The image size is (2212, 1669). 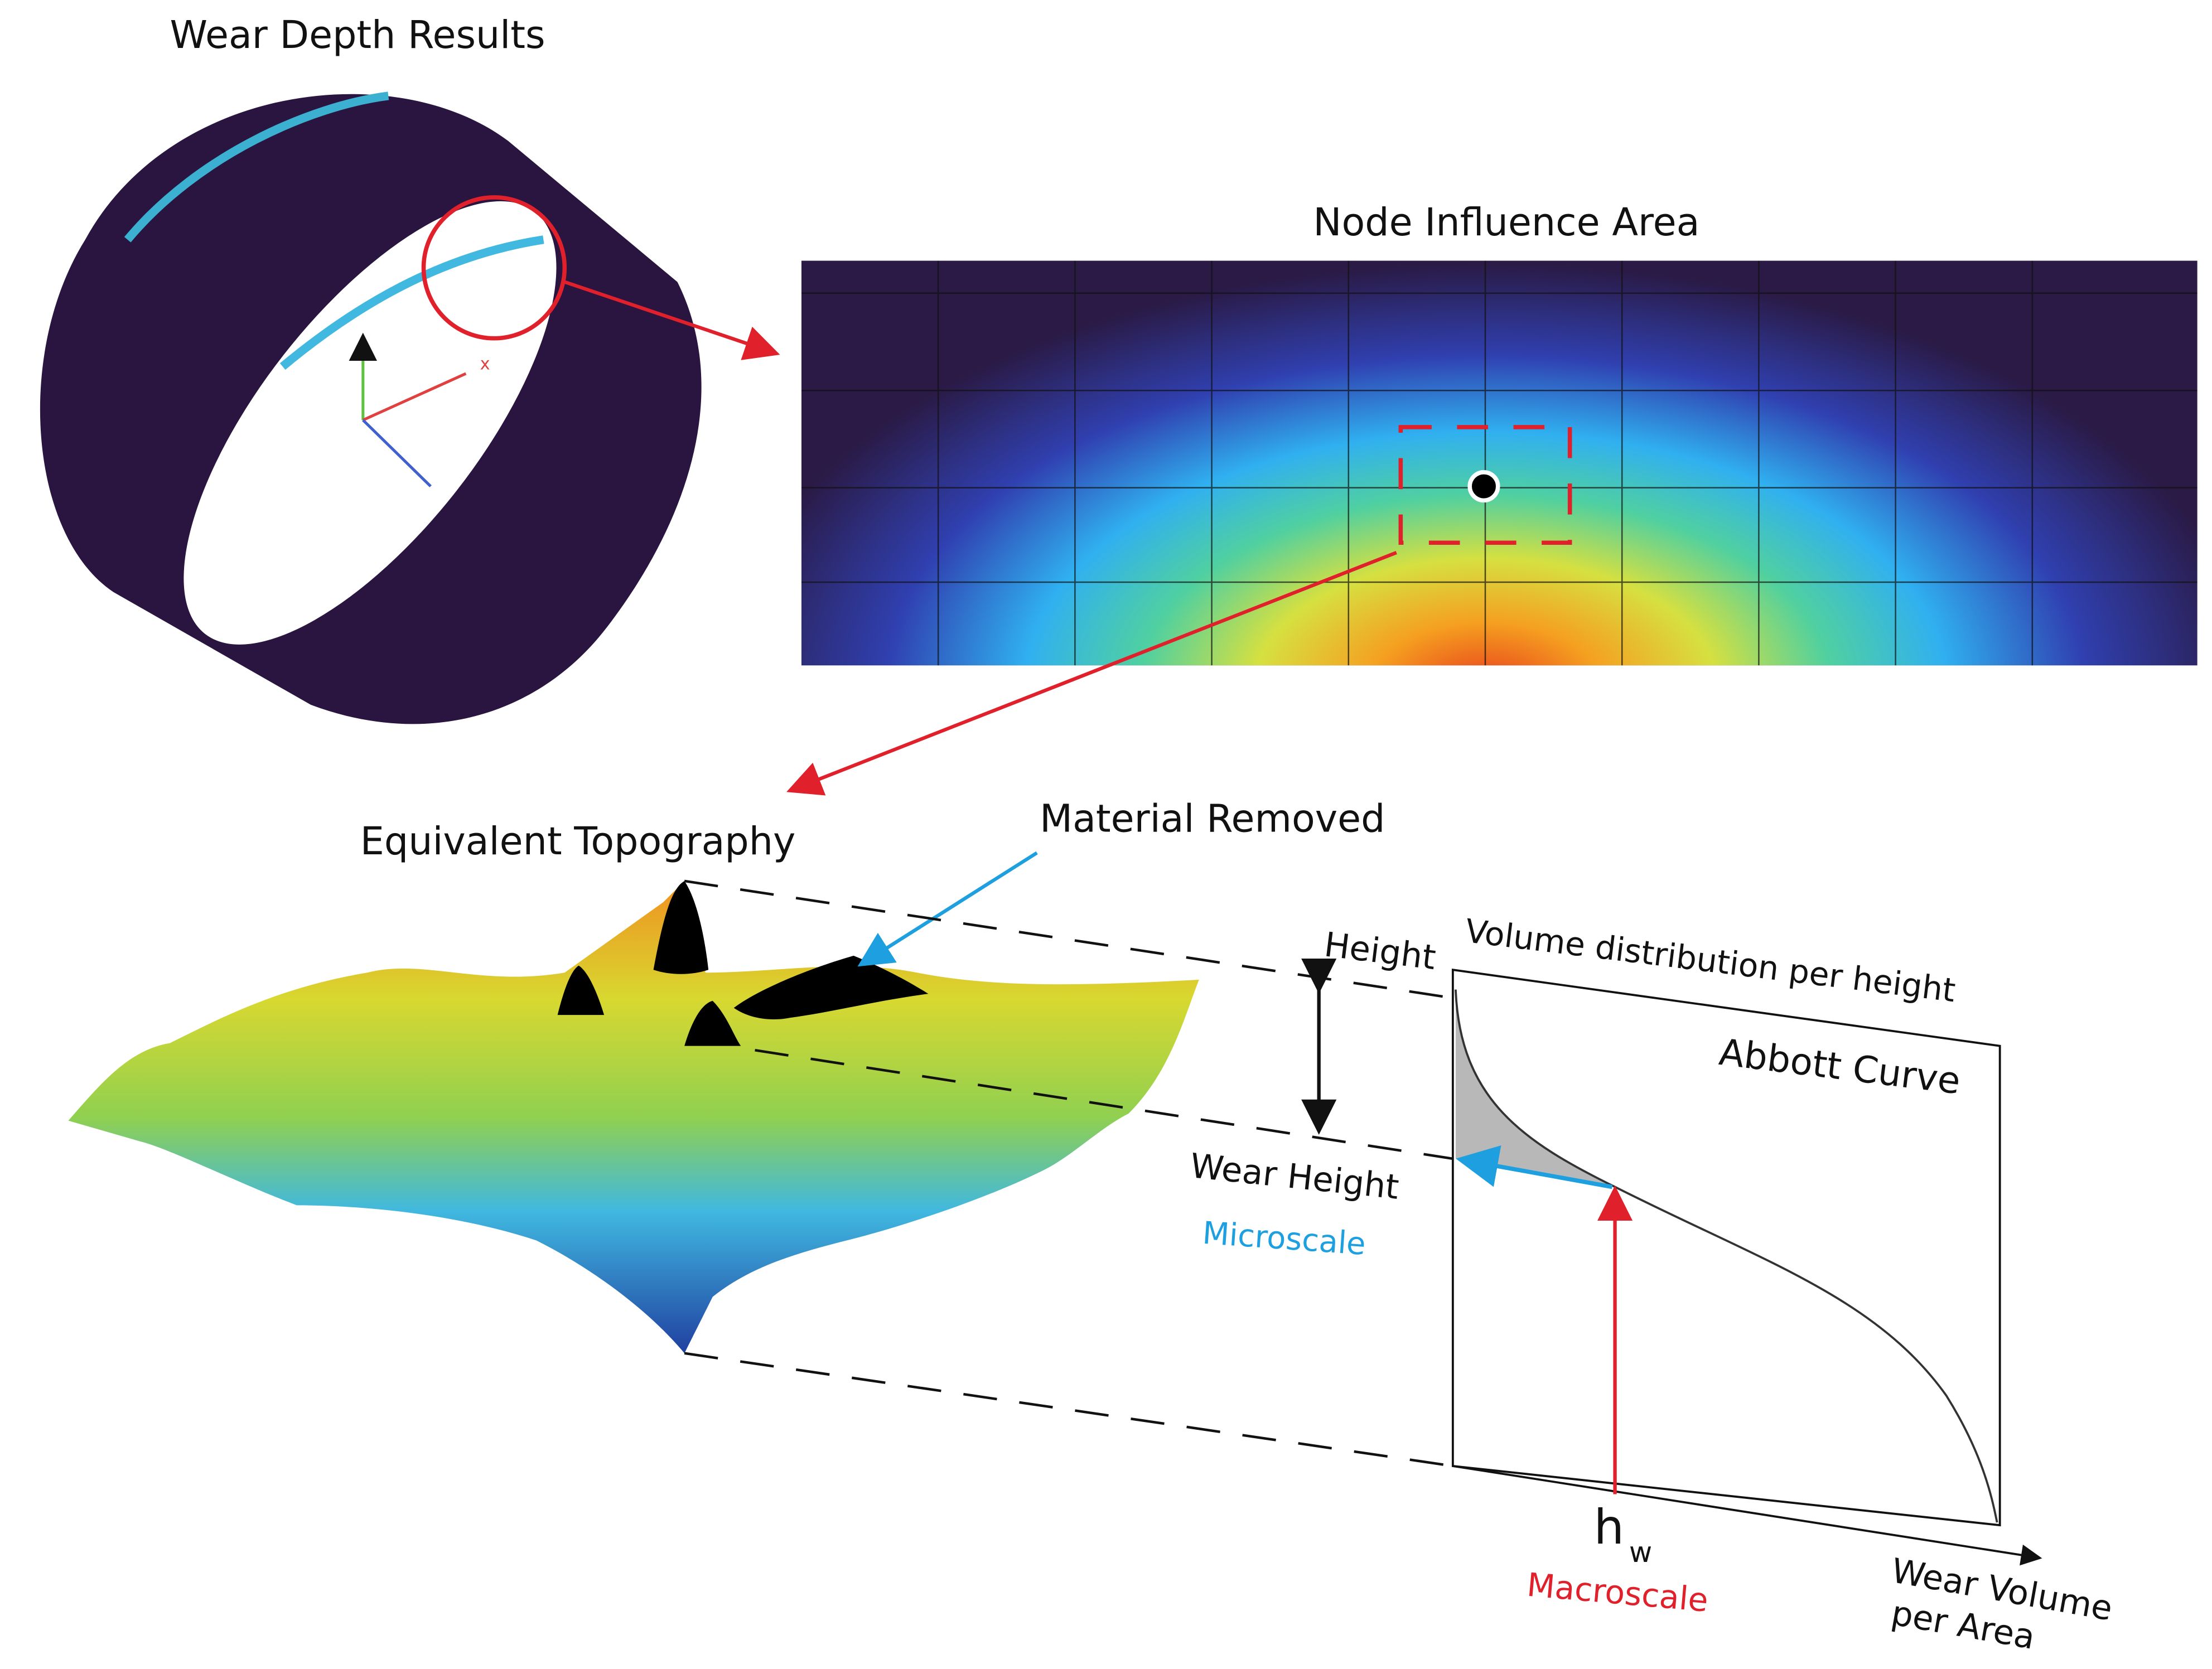 I want to click on topo-title: Equivalent Topography, so click(x=578, y=842).